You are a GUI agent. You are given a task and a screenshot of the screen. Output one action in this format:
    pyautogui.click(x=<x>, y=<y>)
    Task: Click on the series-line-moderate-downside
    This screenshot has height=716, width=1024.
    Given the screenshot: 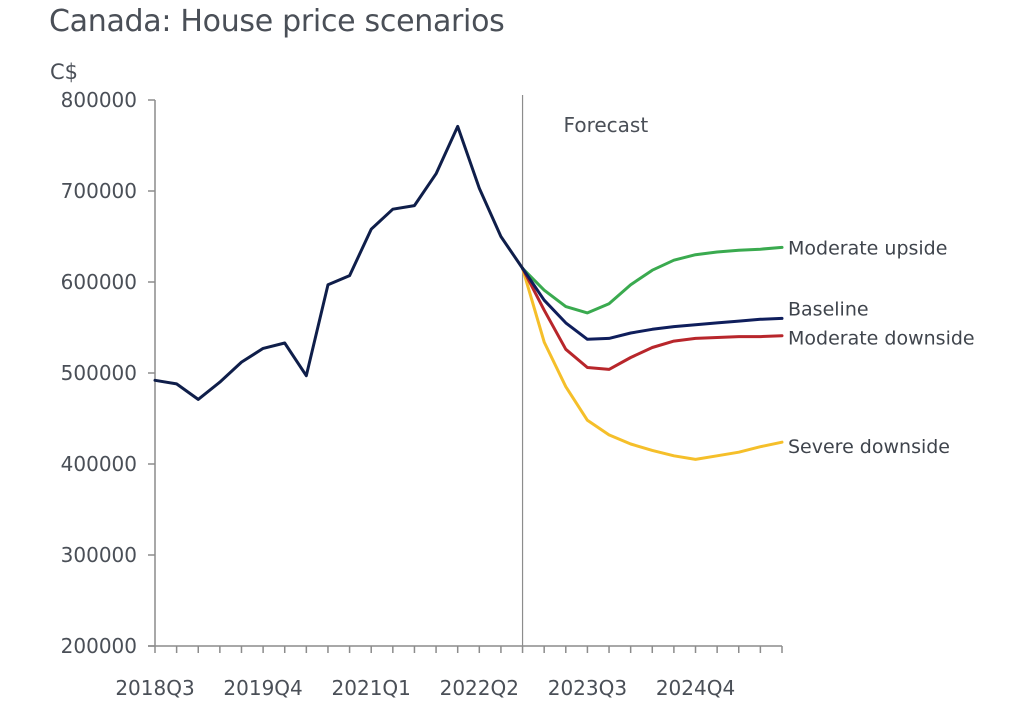 What is the action you would take?
    pyautogui.click(x=652, y=318)
    